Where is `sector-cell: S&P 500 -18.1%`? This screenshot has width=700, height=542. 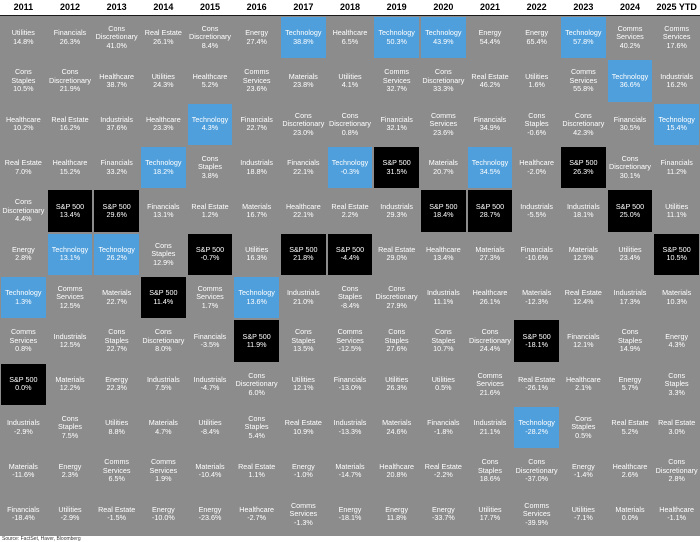
sector-cell: S&P 500 -18.1% is located at coordinates (536, 341).